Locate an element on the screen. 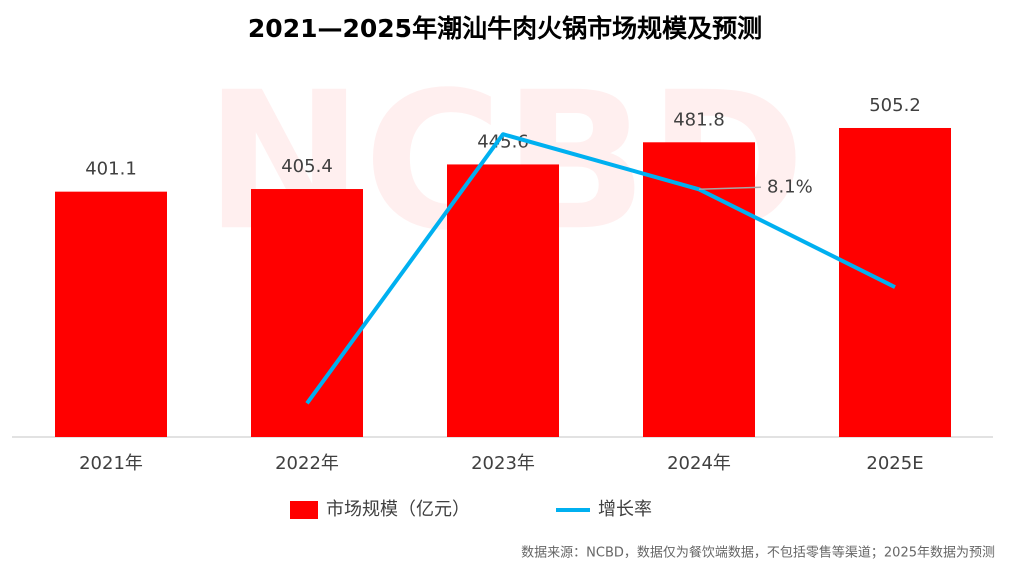 This screenshot has height=573, width=1011. value-label: 401.1 is located at coordinates (111, 169).